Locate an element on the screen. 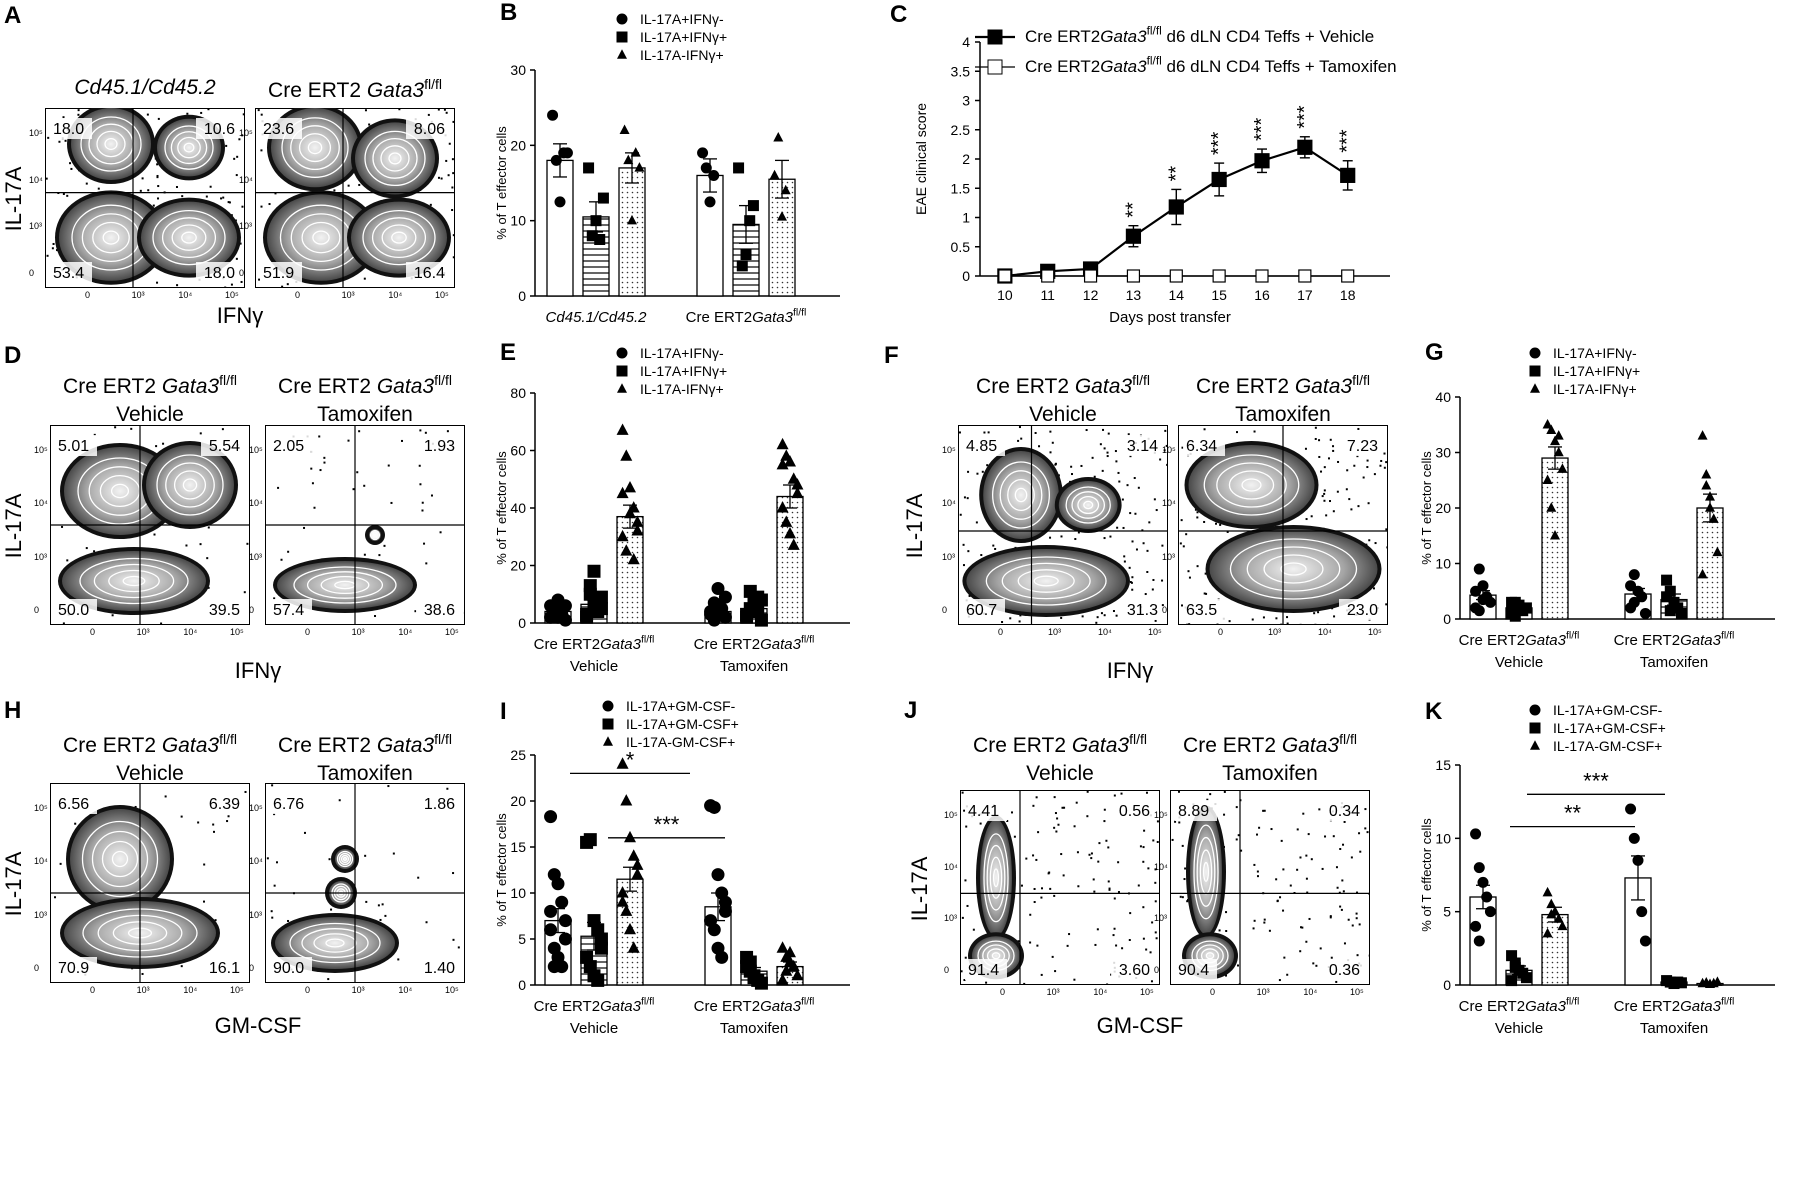  legend-entry: IL-17A+IFNγ+ is located at coordinates (683, 371).